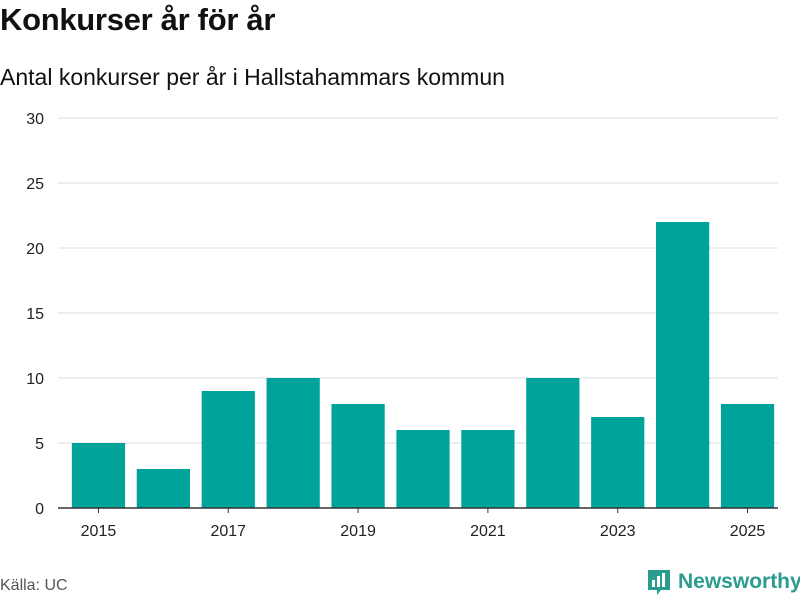 This screenshot has width=800, height=600. I want to click on y-tick-label-30: 30, so click(35, 119).